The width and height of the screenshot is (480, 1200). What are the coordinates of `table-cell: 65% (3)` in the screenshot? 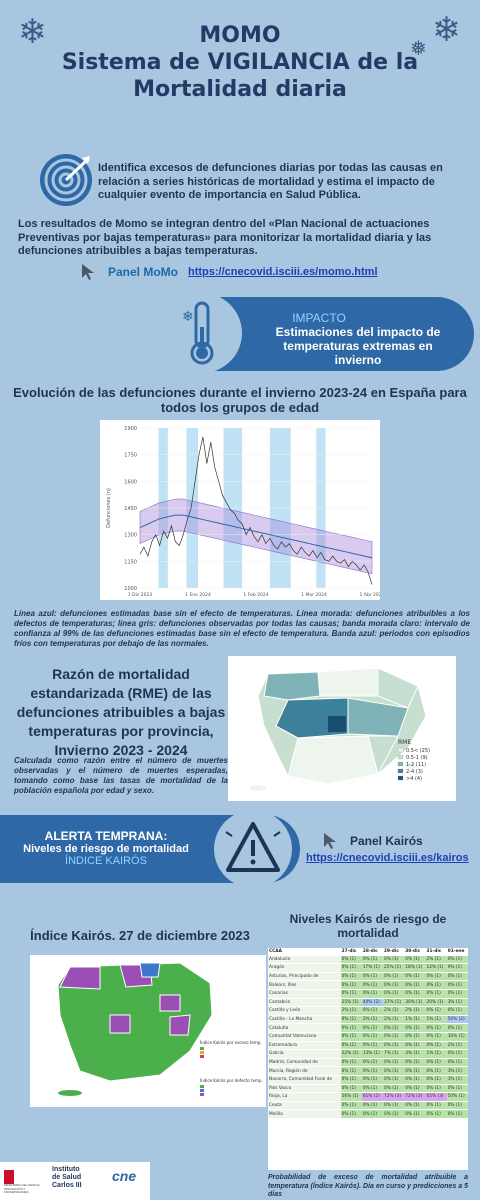 It's located at (436, 1097).